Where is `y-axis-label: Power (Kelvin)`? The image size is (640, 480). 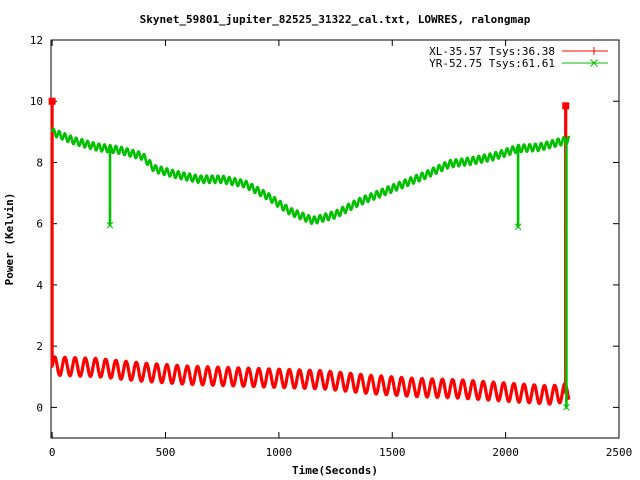
y-axis-label: Power (Kelvin) is located at coordinates (9, 239).